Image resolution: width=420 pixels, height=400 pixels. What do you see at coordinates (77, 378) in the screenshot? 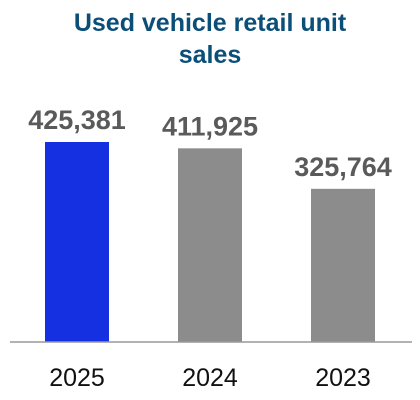
I see `x-tick-label-2025: 2025` at bounding box center [77, 378].